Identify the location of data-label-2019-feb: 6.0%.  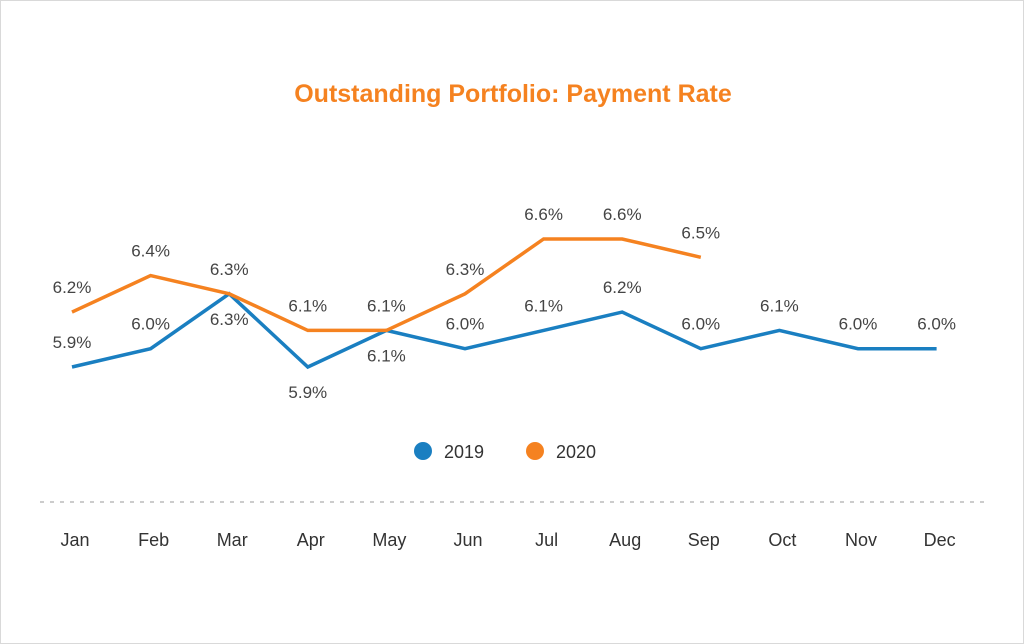
(150, 324).